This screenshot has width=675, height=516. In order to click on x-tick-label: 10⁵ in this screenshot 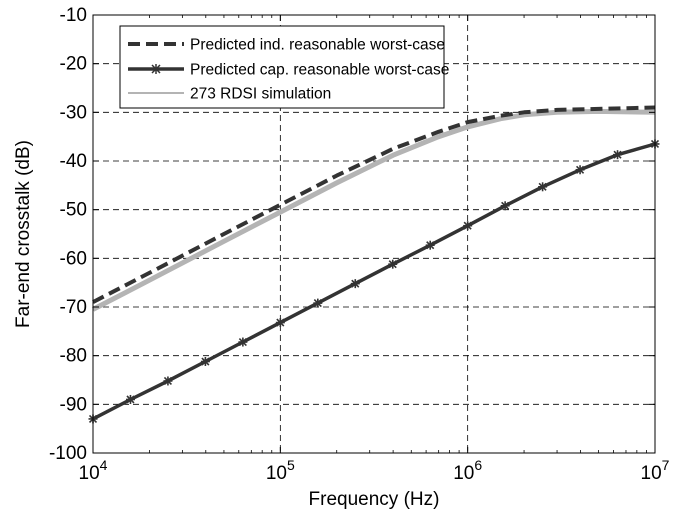, I will do `click(280, 470)`.